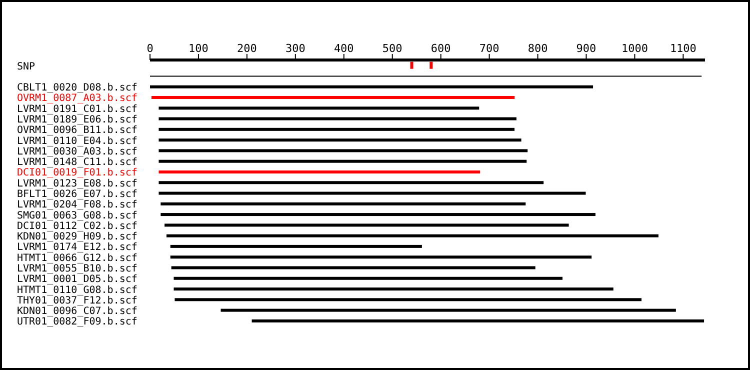  What do you see at coordinates (77, 312) in the screenshot?
I see `y-tick-label: KDN01_0096_C07.b.scf` at bounding box center [77, 312].